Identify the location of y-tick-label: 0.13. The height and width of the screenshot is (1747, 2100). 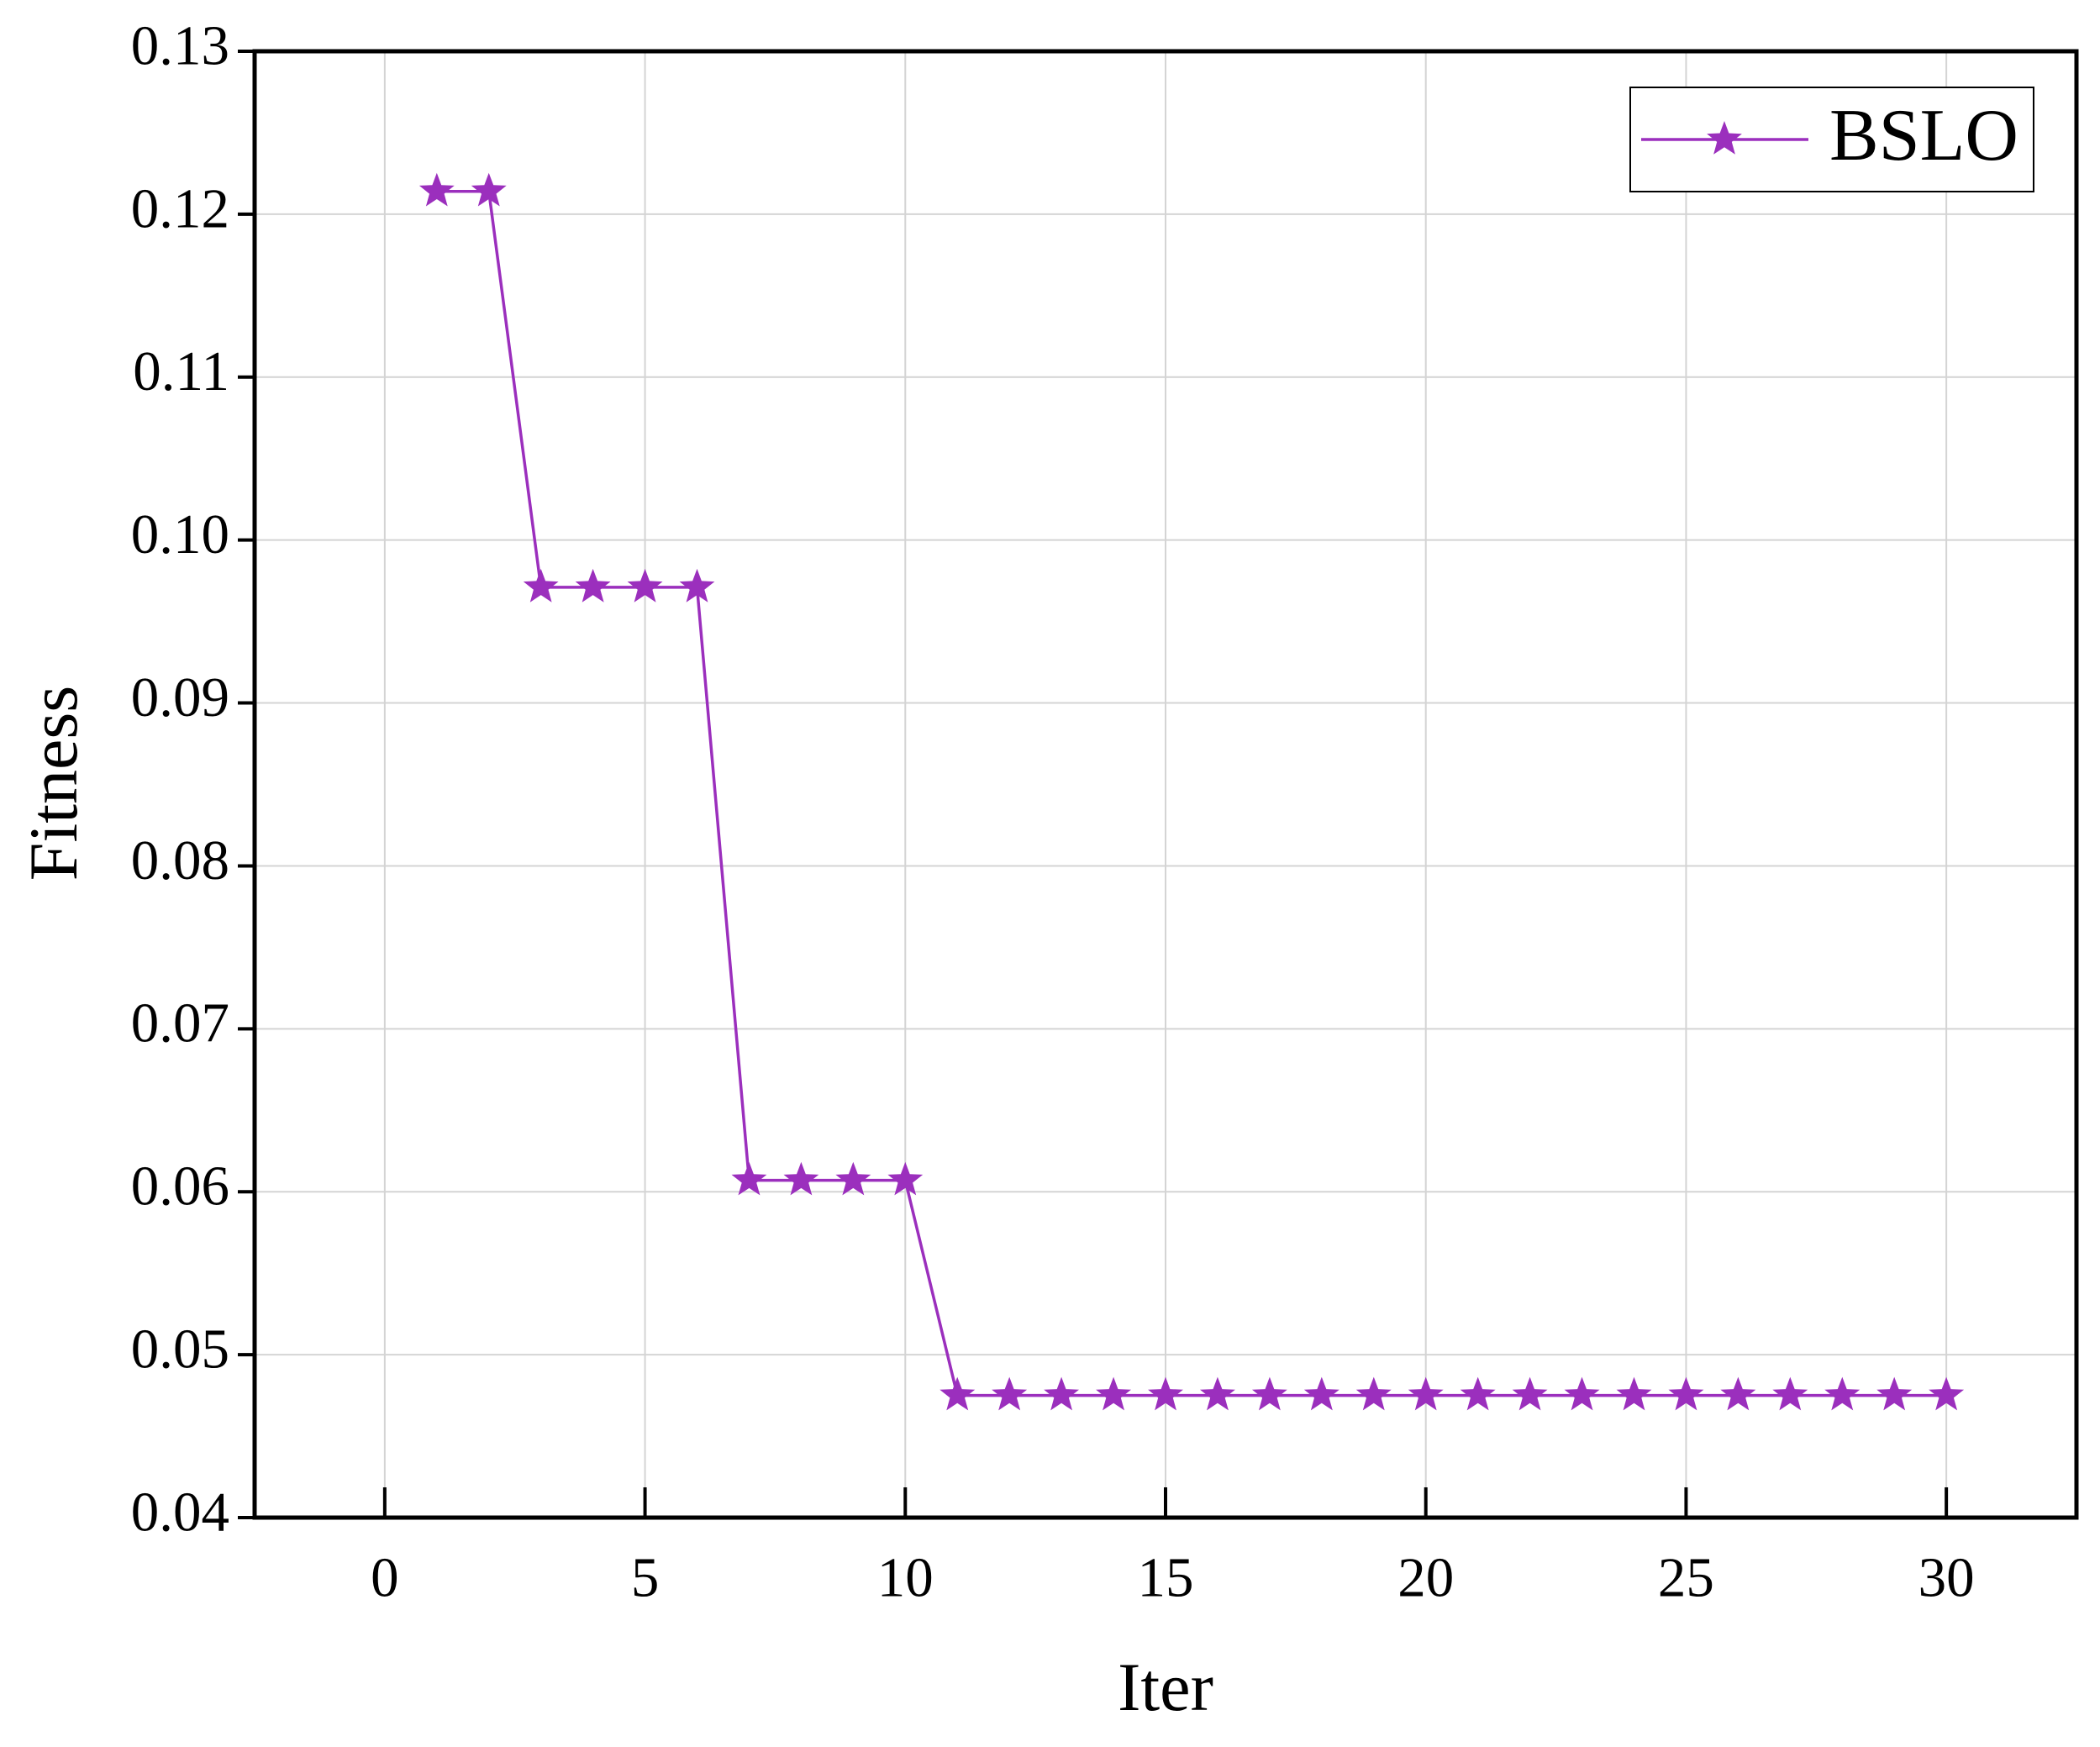
(180, 45).